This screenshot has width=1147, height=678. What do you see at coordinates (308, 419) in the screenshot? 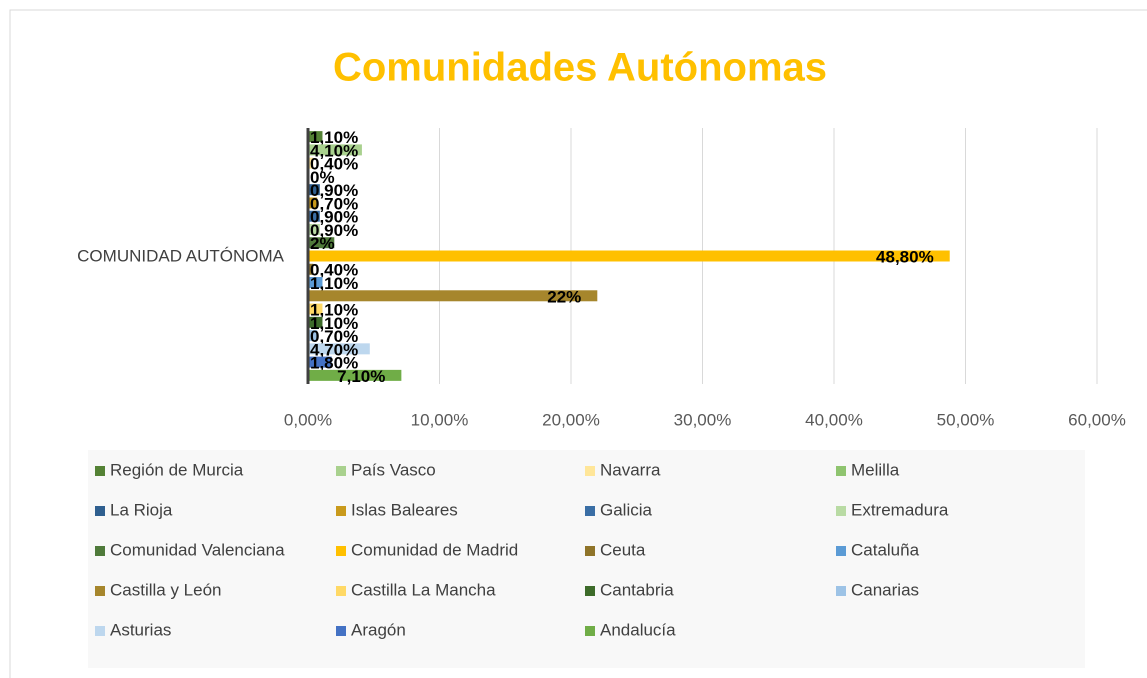
I see `x-tick-label: 0,00%` at bounding box center [308, 419].